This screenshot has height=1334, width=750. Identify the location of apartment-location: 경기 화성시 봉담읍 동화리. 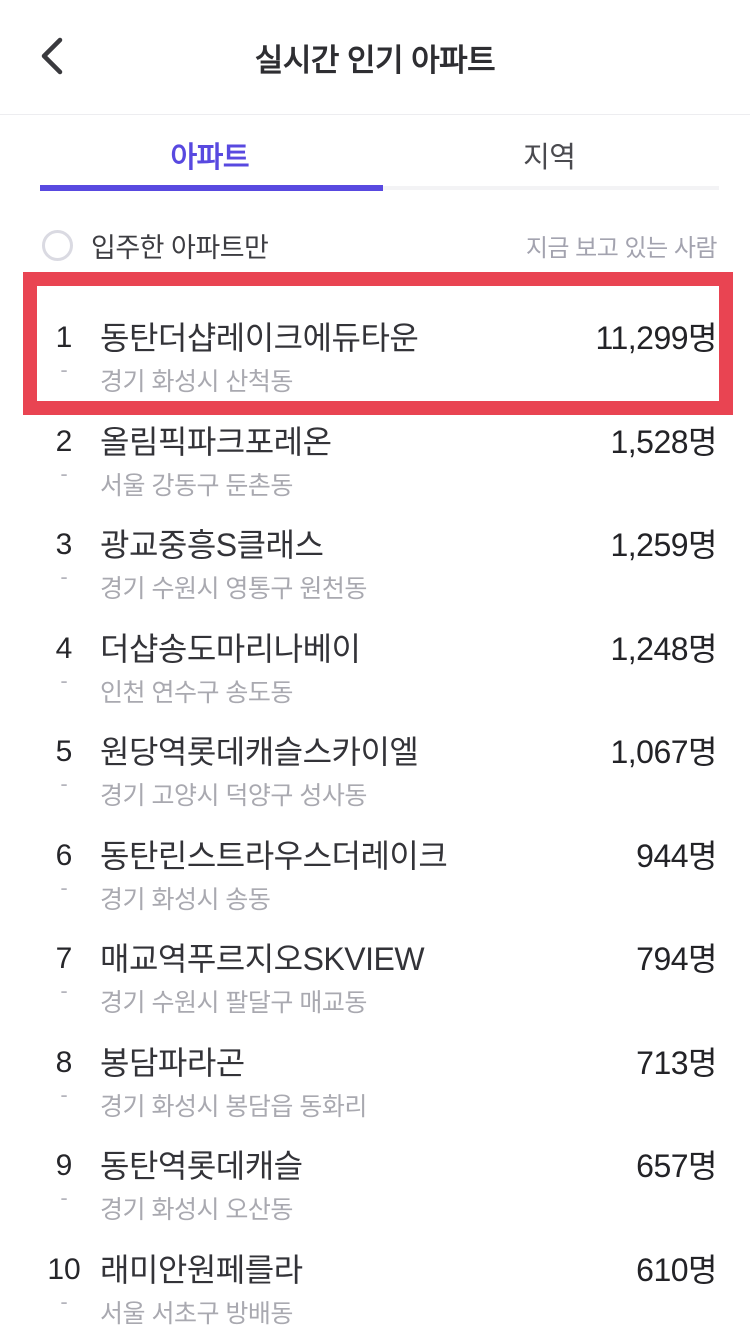
(233, 1106).